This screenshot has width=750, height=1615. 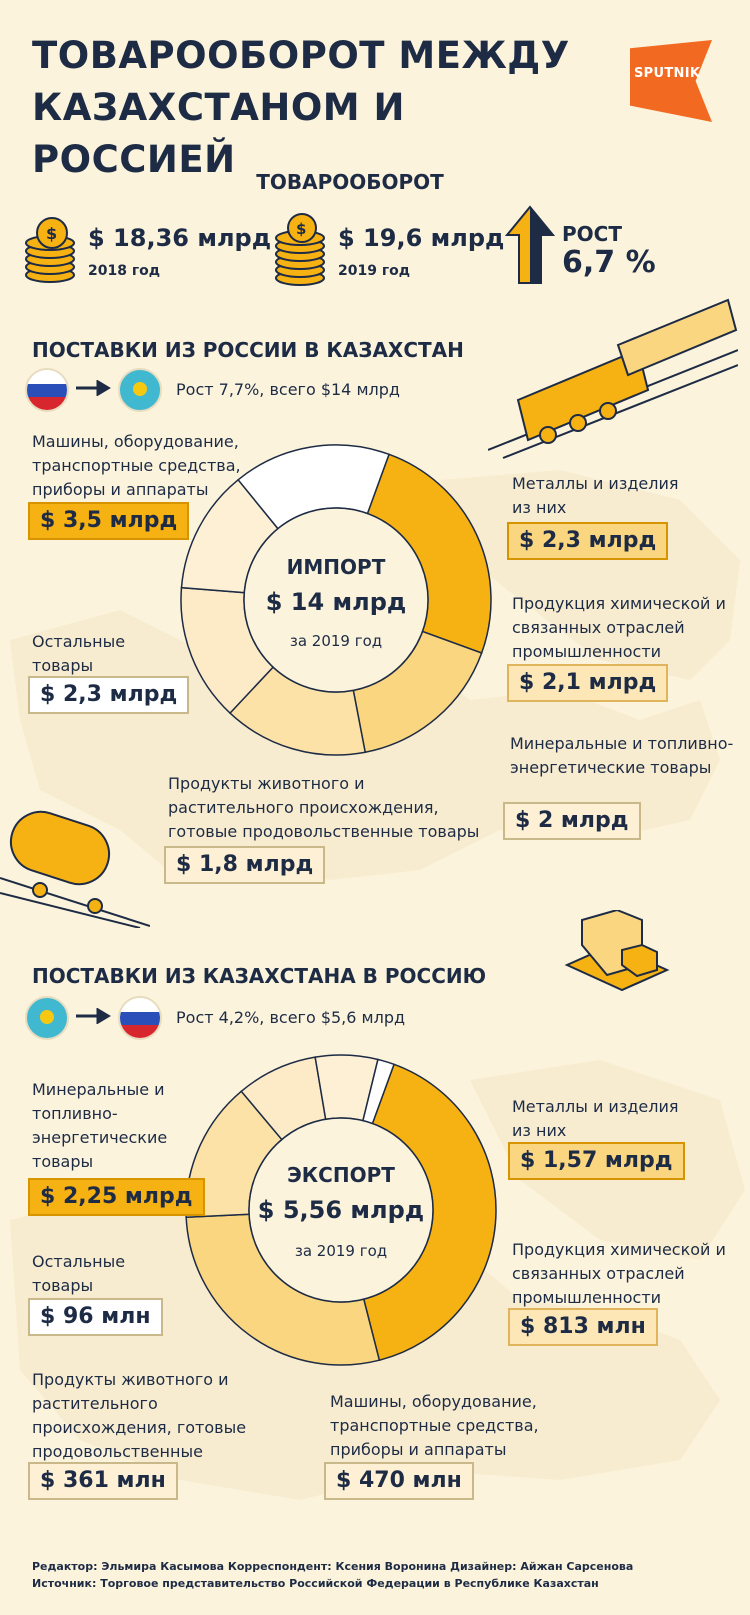 What do you see at coordinates (103, 1481) in the screenshot?
I see `export-value-food: $ 361 млн` at bounding box center [103, 1481].